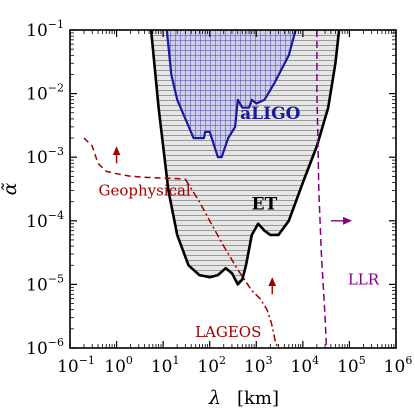 Image resolution: width=415 pixels, height=415 pixels. Describe the element at coordinates (165, 365) in the screenshot. I see `x-tick-label: 10¹` at that location.